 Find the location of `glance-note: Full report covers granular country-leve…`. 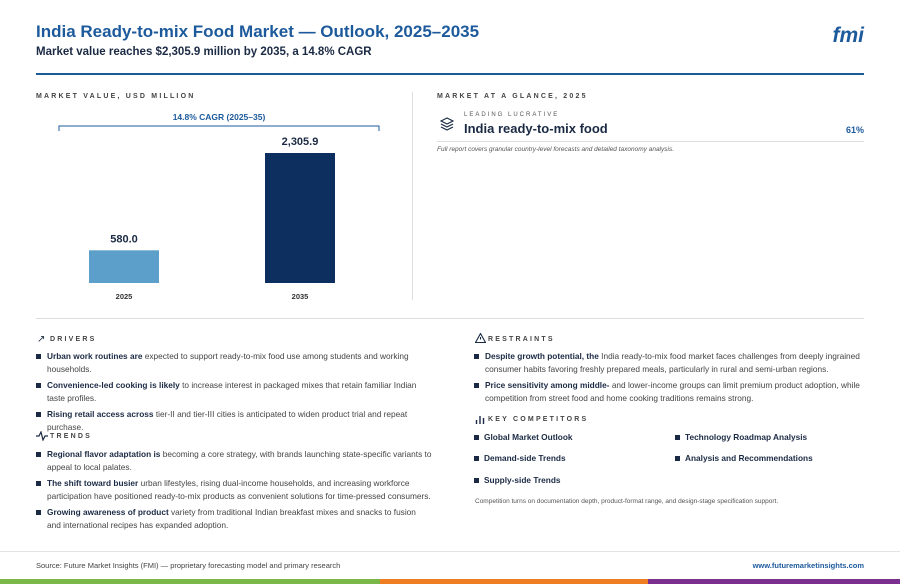

glance-note: Full report covers granular country-leve… is located at coordinates (556, 149).